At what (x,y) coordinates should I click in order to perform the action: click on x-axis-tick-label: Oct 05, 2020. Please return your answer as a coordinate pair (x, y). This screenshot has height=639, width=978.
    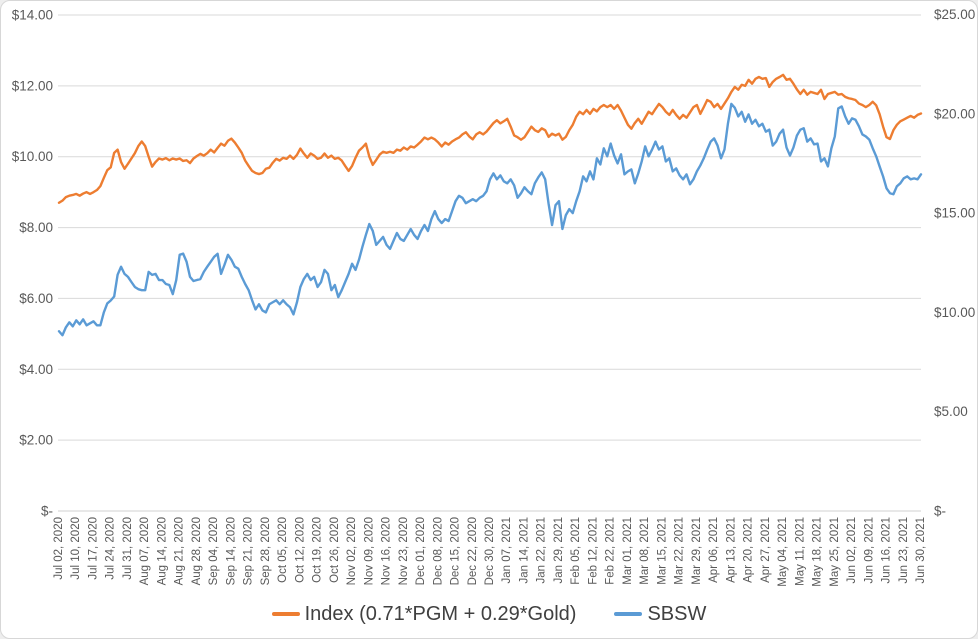
    Looking at the image, I should click on (283, 550).